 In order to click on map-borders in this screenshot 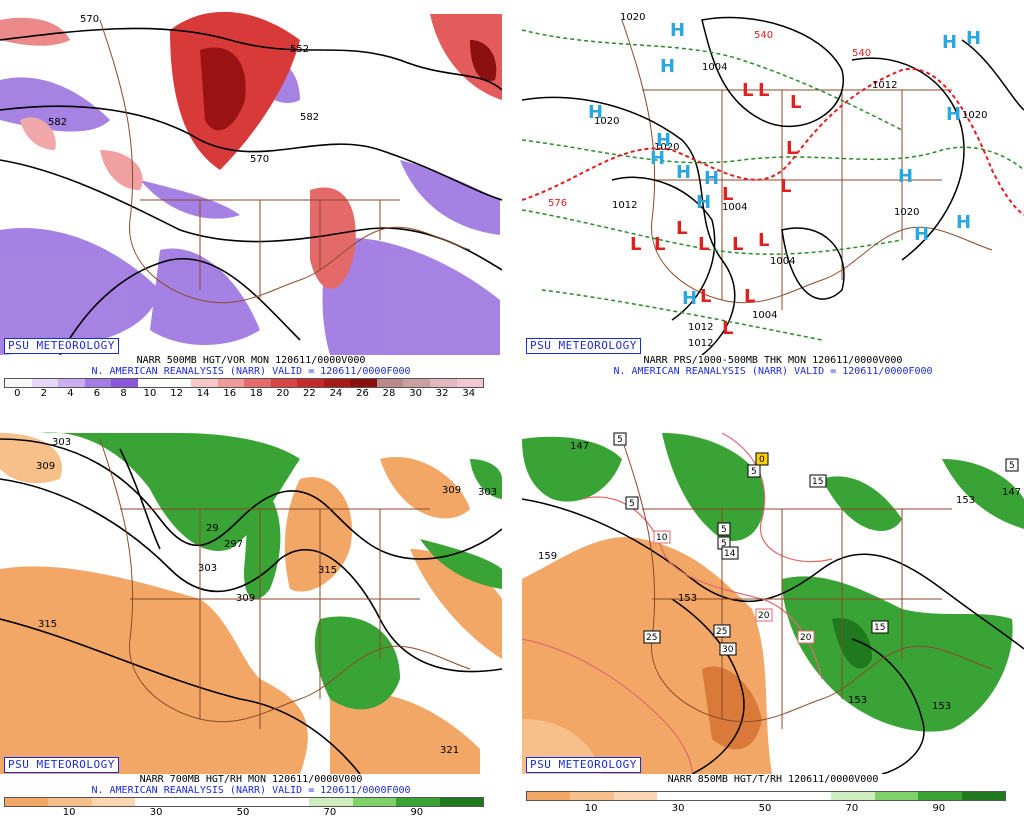, I will do `click(807, 583)`.